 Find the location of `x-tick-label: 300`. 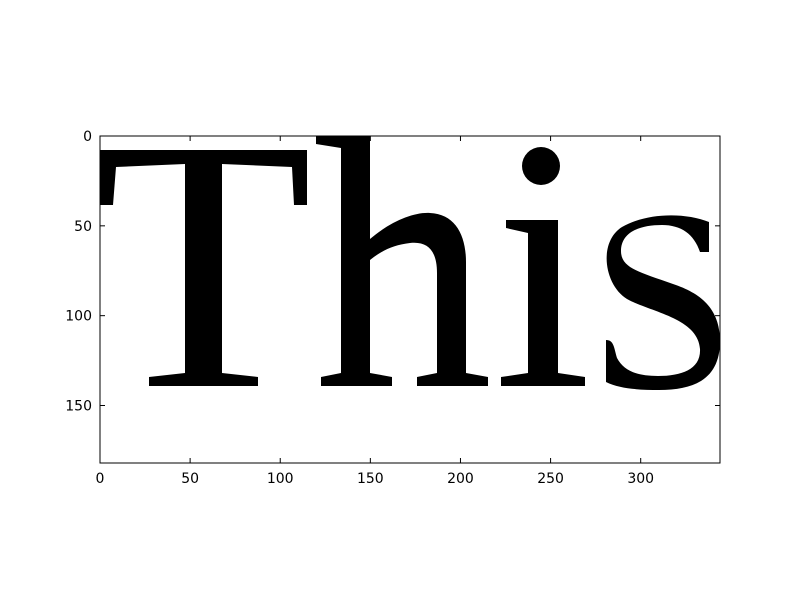

x-tick-label: 300 is located at coordinates (640, 479).